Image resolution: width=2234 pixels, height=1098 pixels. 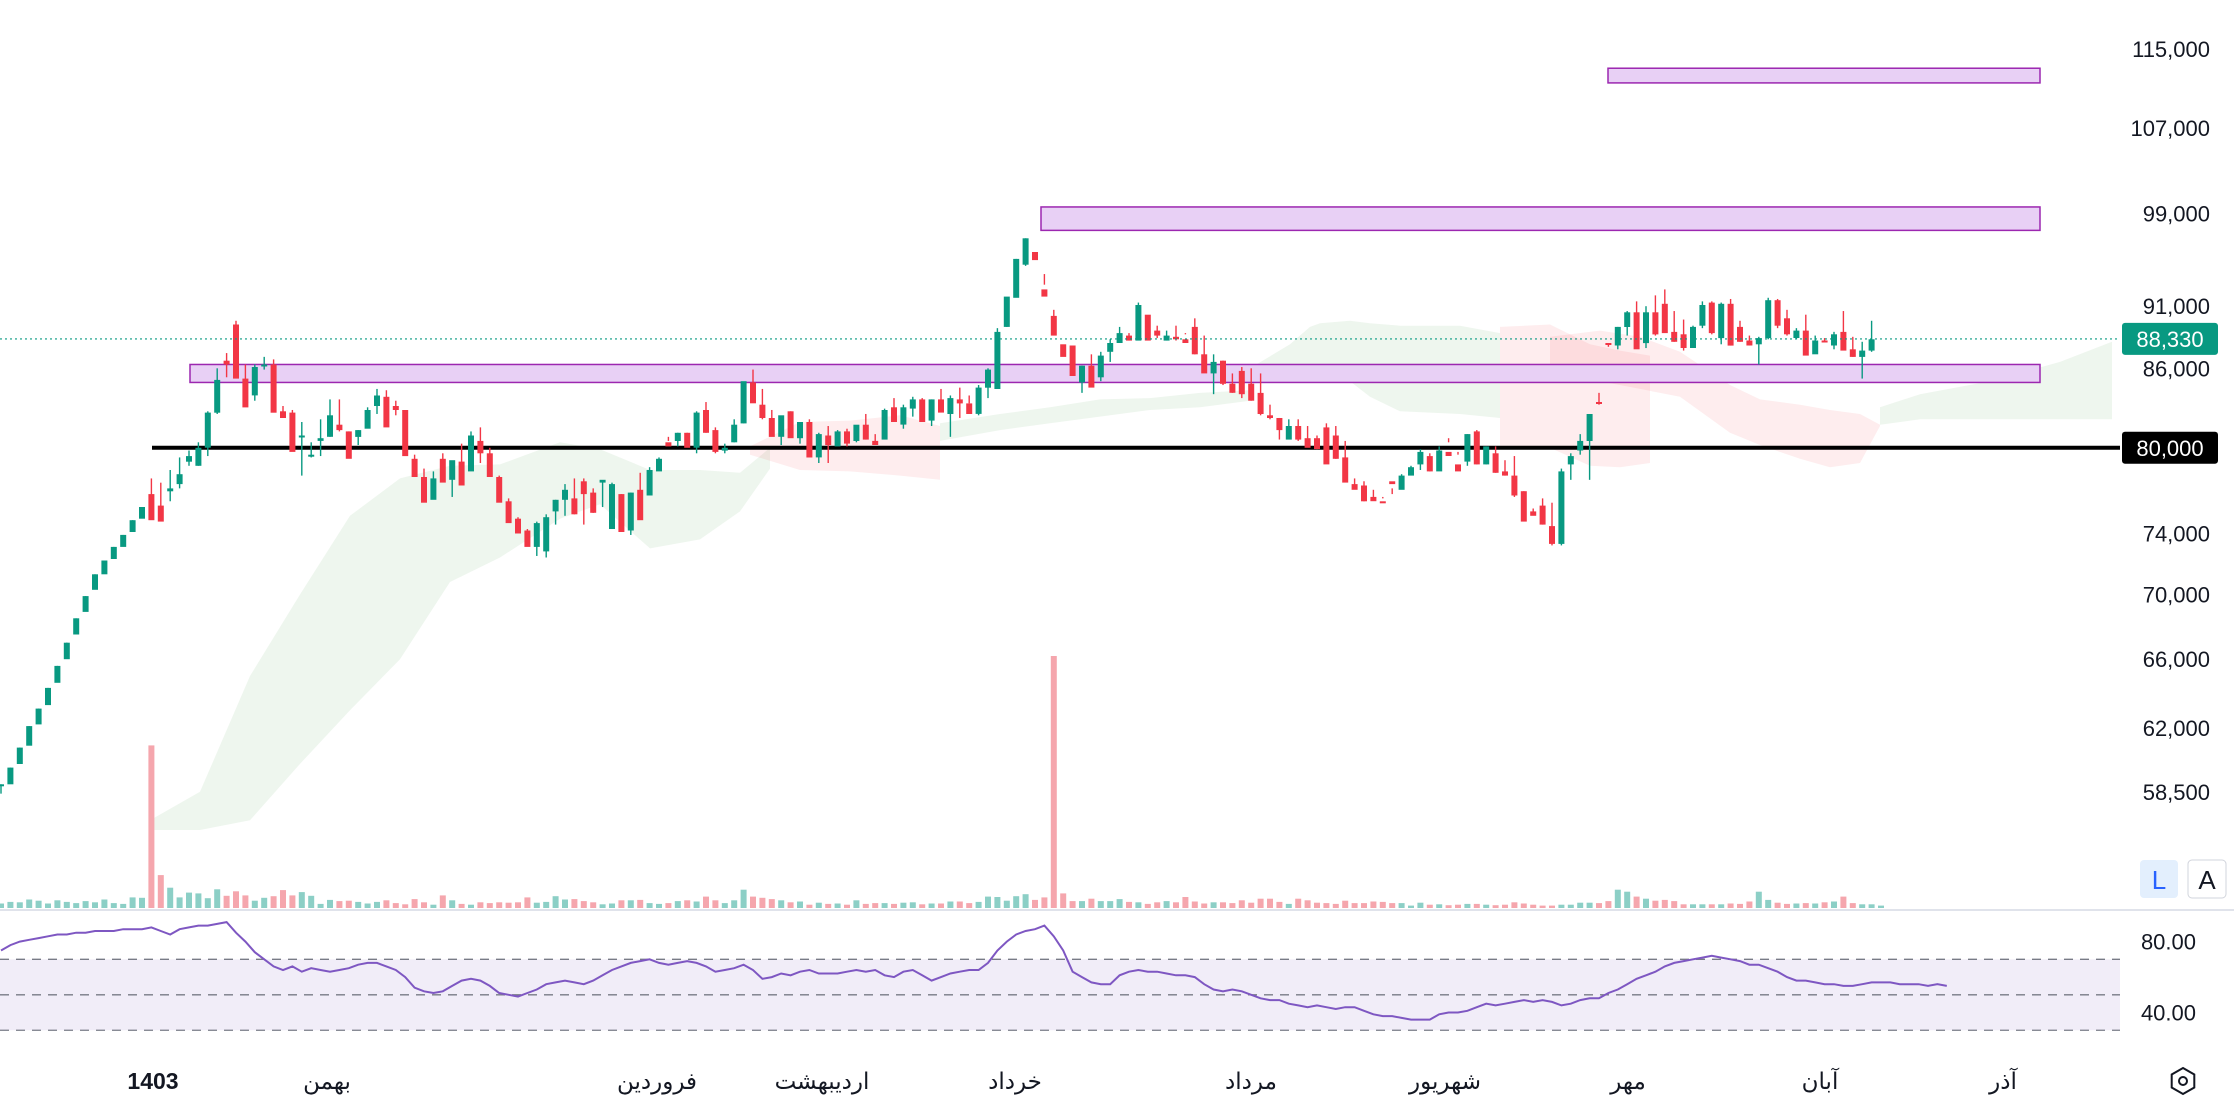 What do you see at coordinates (2207, 879) in the screenshot?
I see `auto-scale-button: A` at bounding box center [2207, 879].